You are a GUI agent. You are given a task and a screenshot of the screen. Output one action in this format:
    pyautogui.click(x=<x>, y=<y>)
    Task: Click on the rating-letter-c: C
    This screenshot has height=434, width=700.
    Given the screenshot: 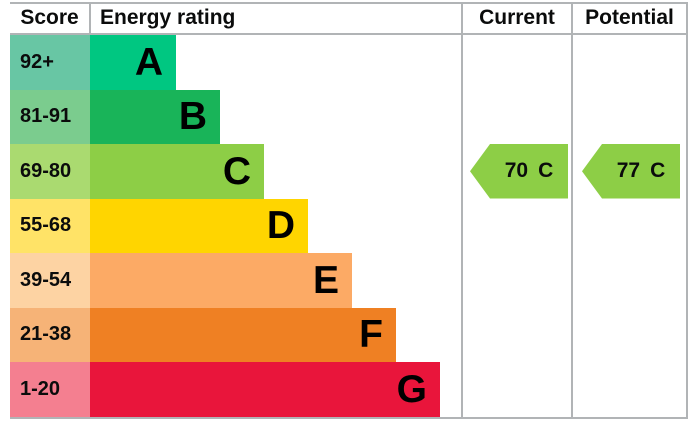 What is the action you would take?
    pyautogui.click(x=236, y=171)
    